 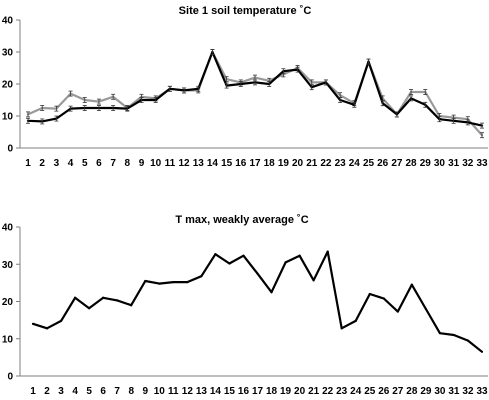 I want to click on x-tick-label: 31, so click(x=454, y=391).